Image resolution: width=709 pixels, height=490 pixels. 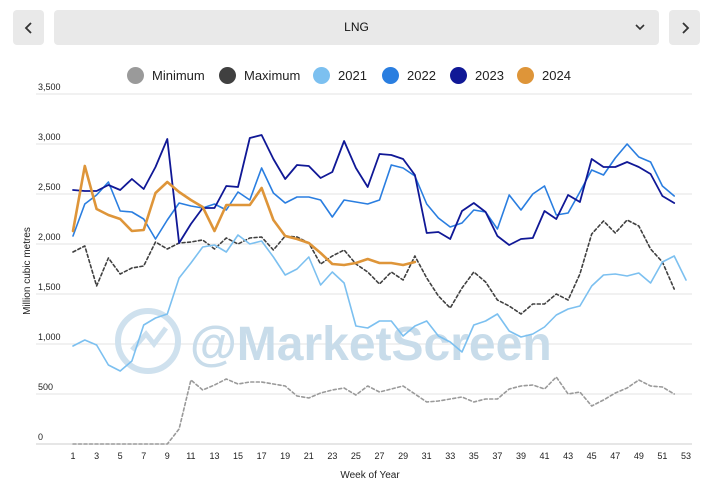 What do you see at coordinates (238, 456) in the screenshot?
I see `x-tick-label: 15` at bounding box center [238, 456].